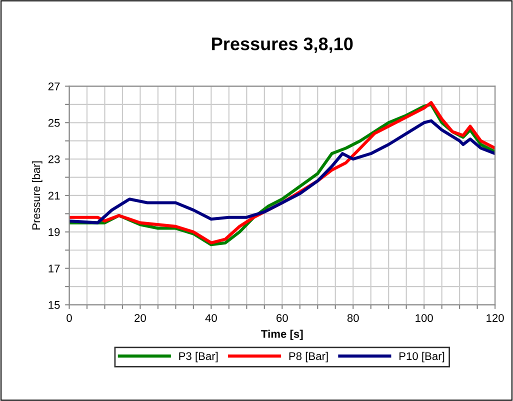 The height and width of the screenshot is (401, 513). Describe the element at coordinates (54, 232) in the screenshot. I see `y-tick-label: 19` at that location.